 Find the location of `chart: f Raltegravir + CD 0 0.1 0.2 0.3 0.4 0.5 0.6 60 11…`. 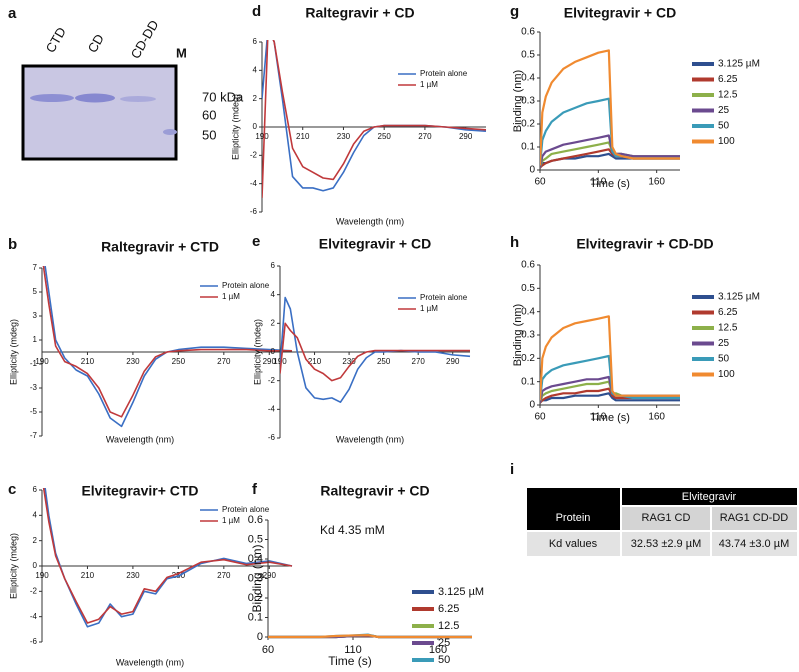

chart: f Raltegravir + CD 0 0.1 0.2 0.3 0.4 0.5 0.6 60 11… is located at coordinates (366, 576).